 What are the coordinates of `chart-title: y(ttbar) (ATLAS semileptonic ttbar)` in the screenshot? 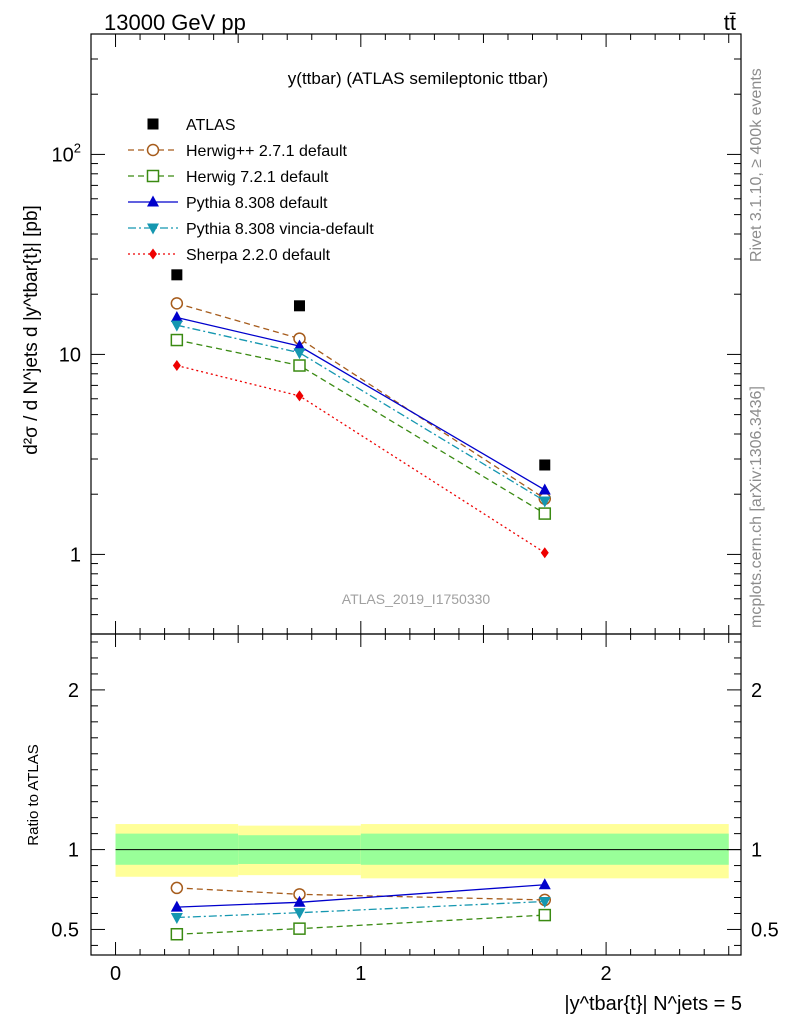 It's located at (418, 78).